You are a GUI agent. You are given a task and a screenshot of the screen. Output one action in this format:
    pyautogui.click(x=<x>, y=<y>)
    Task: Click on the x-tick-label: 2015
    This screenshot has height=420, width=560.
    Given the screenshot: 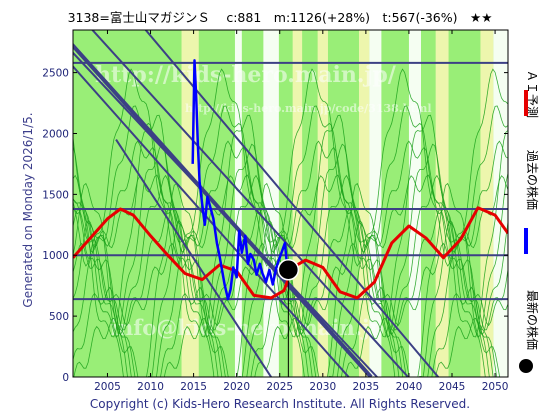 What is the action you would take?
    pyautogui.click(x=193, y=387)
    